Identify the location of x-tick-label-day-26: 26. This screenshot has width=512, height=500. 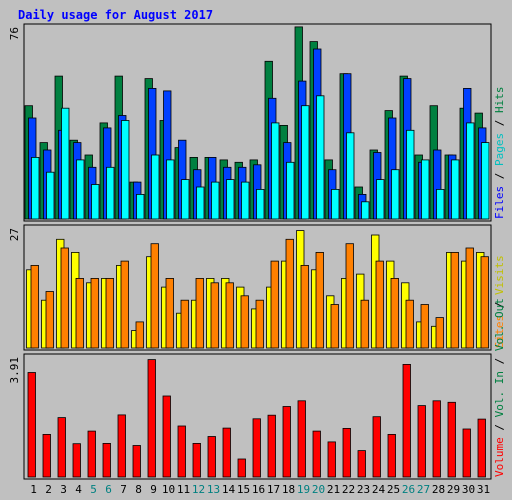
(408, 489).